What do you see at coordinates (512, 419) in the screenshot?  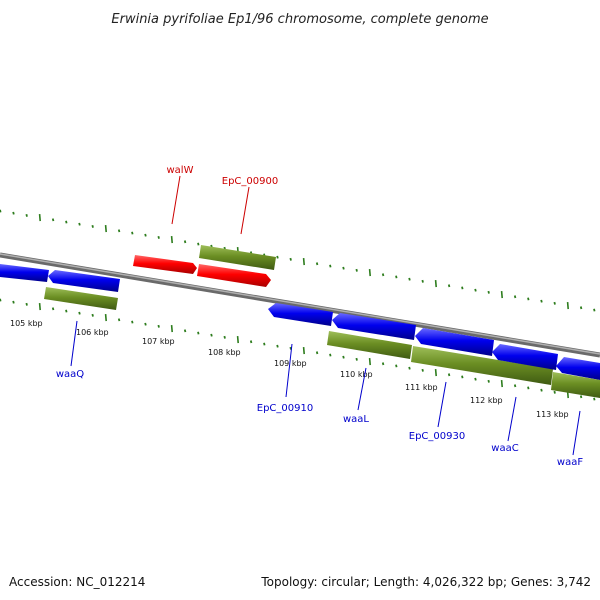 I see `leader-waaC` at bounding box center [512, 419].